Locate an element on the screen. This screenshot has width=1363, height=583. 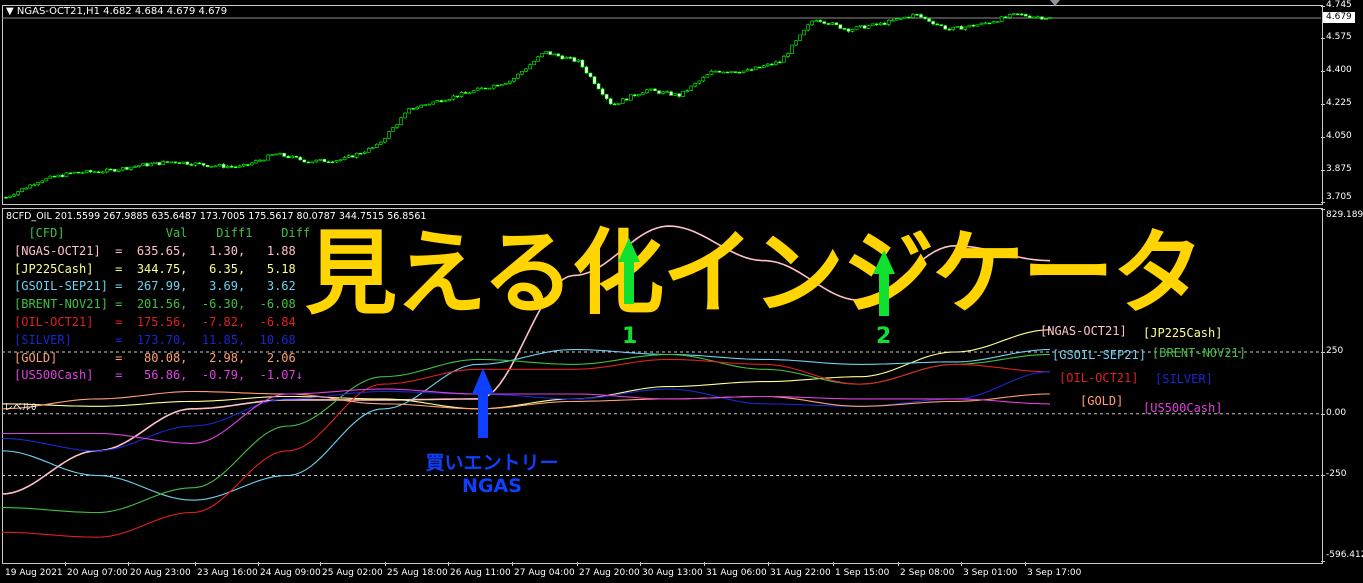
time-axis-label: 31 Aug 06:00 is located at coordinates (736, 573).